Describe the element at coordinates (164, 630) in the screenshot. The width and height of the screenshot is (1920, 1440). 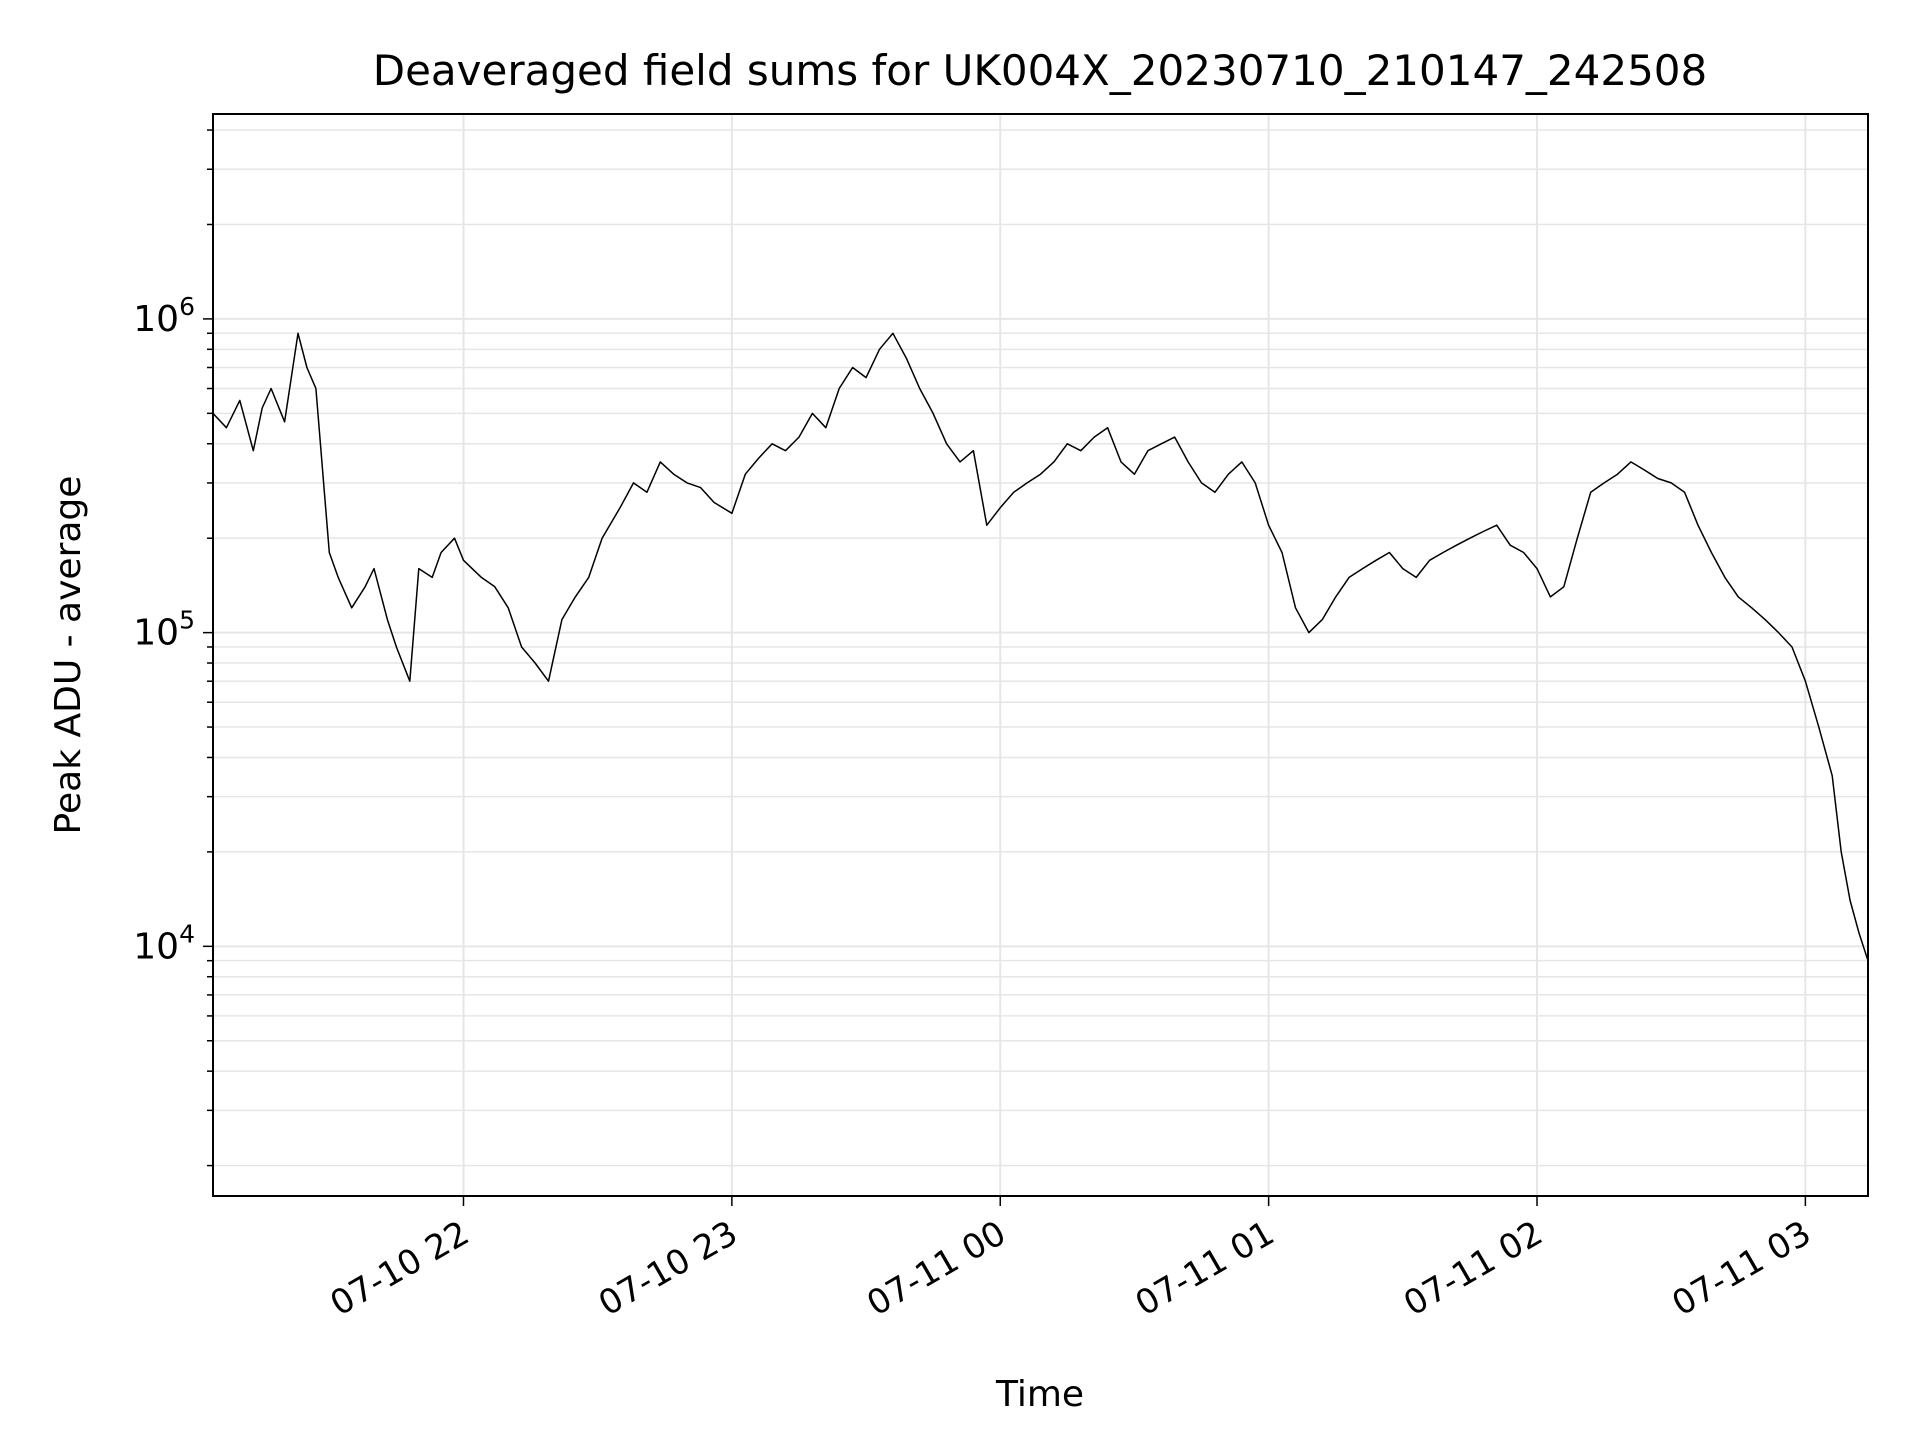
I see `y-tick-label: 10⁵` at that location.